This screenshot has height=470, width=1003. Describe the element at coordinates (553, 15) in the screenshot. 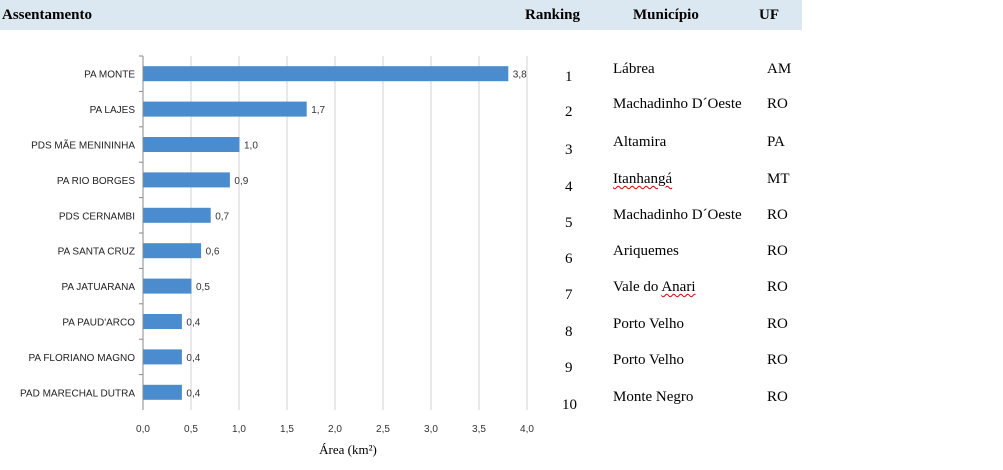

I see `header-ranking: Ranking` at that location.